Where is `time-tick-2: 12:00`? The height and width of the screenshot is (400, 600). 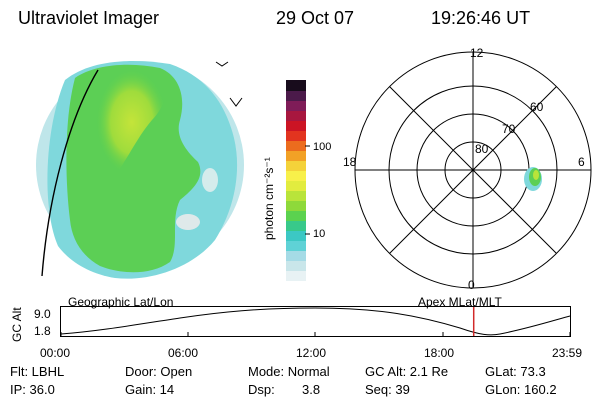 time-tick-2: 12:00 is located at coordinates (311, 353).